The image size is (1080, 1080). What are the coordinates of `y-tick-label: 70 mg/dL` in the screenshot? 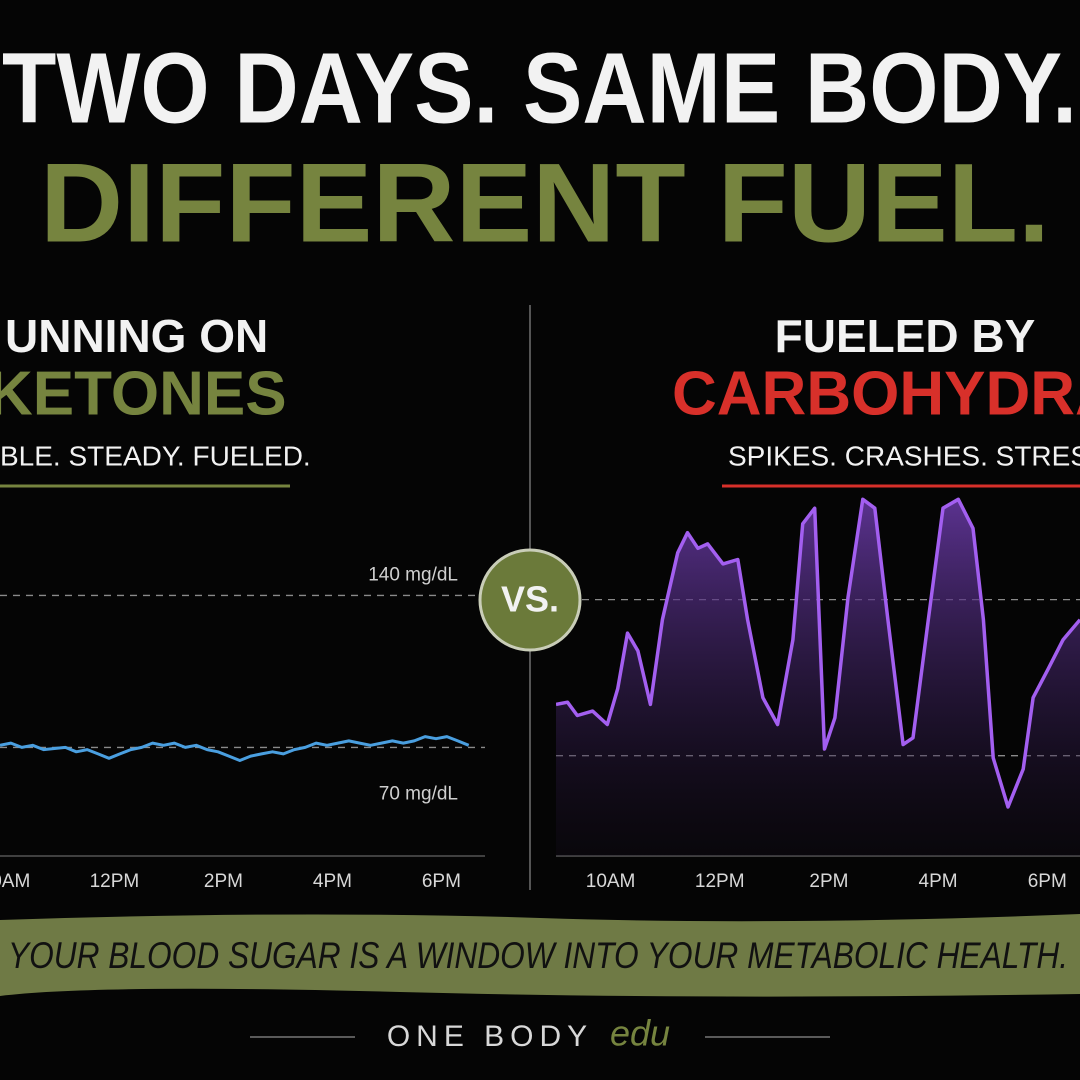 It's located at (418, 793).